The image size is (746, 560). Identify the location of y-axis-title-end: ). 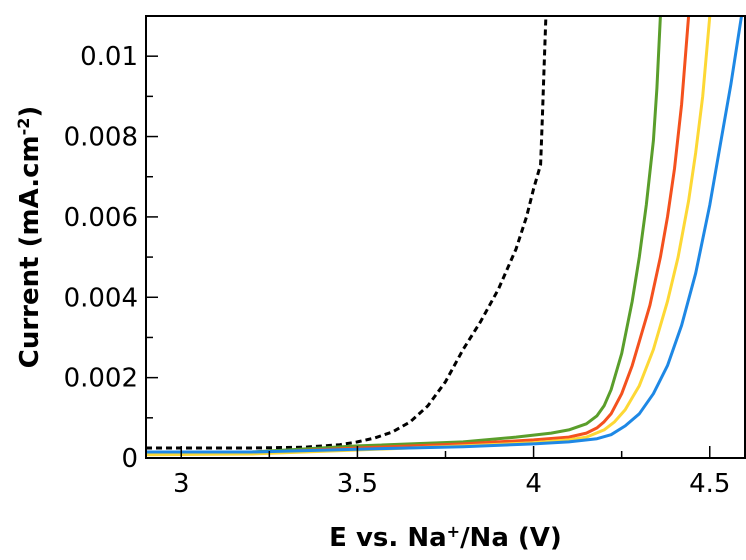
(30, 112).